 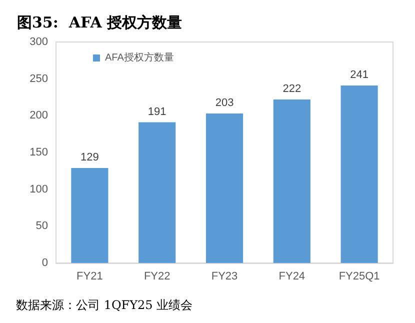 What do you see at coordinates (89, 157) in the screenshot?
I see `data-label: 129` at bounding box center [89, 157].